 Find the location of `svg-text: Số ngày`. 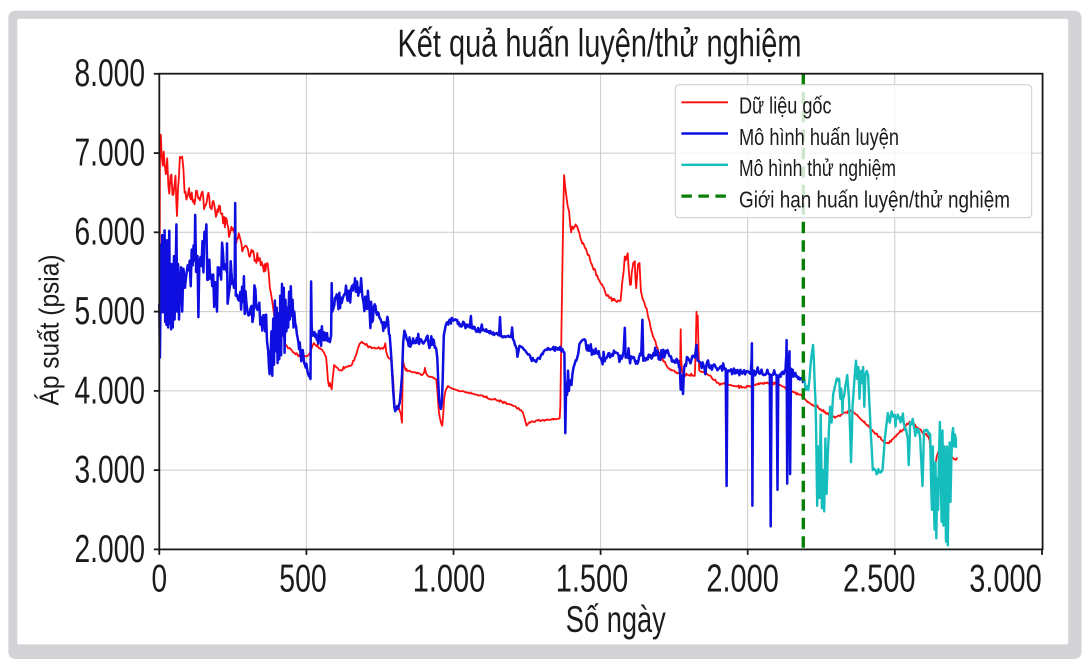

svg-text: Số ngày is located at coordinates (616, 619).